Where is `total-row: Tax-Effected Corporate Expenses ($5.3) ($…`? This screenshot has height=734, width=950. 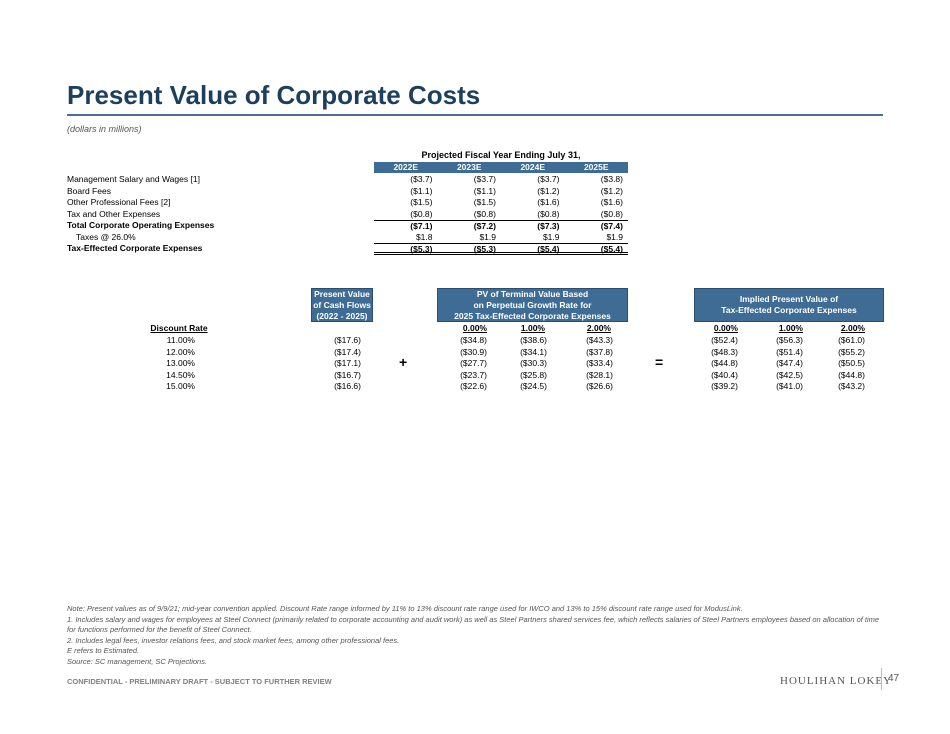
total-row: Tax-Effected Corporate Expenses ($5.3) ($… is located at coordinates (347, 249).